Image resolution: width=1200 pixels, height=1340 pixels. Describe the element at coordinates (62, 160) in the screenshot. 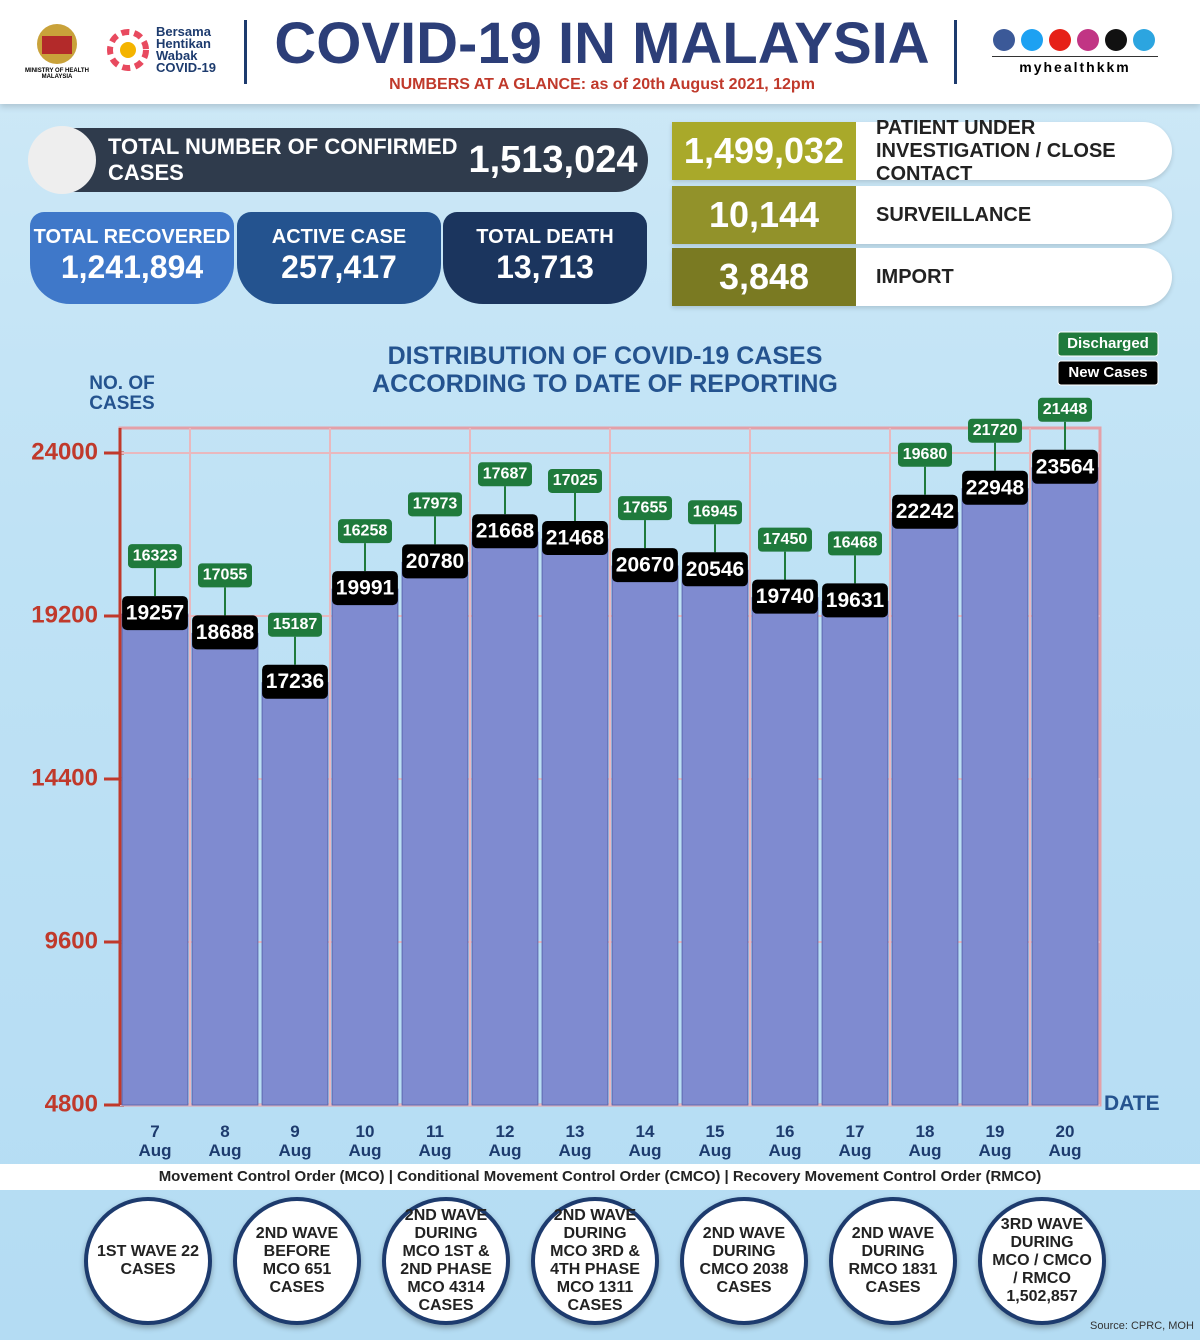

I see `confirmed-icon` at that location.